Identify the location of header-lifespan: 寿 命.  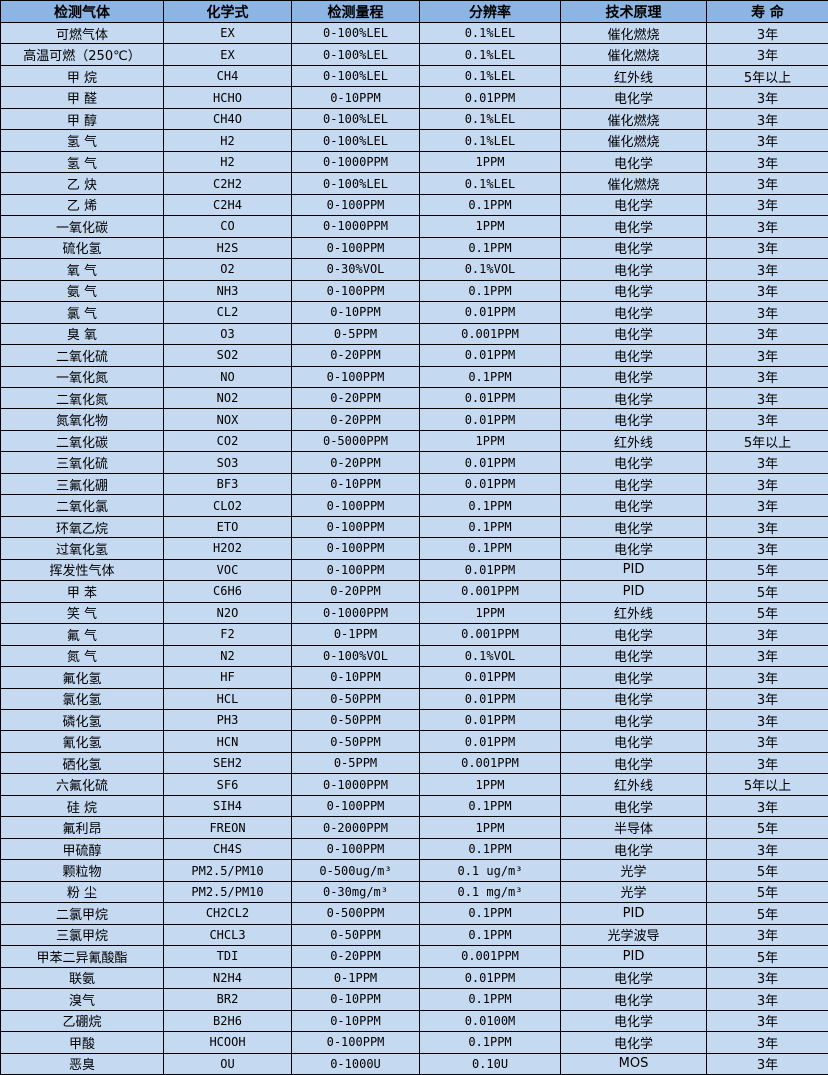
(767, 12).